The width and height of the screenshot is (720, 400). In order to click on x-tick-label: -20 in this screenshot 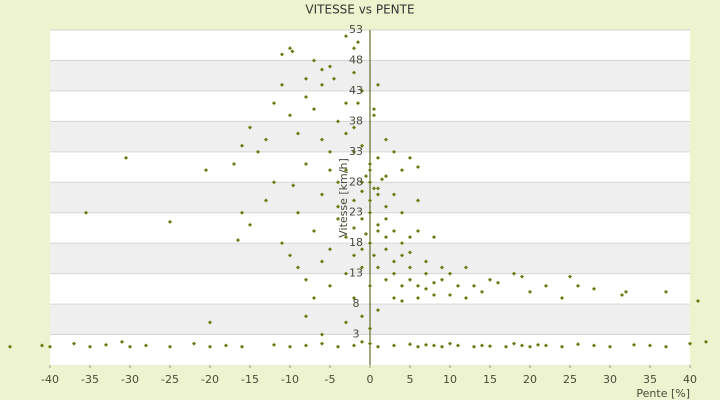, I will do `click(210, 379)`.